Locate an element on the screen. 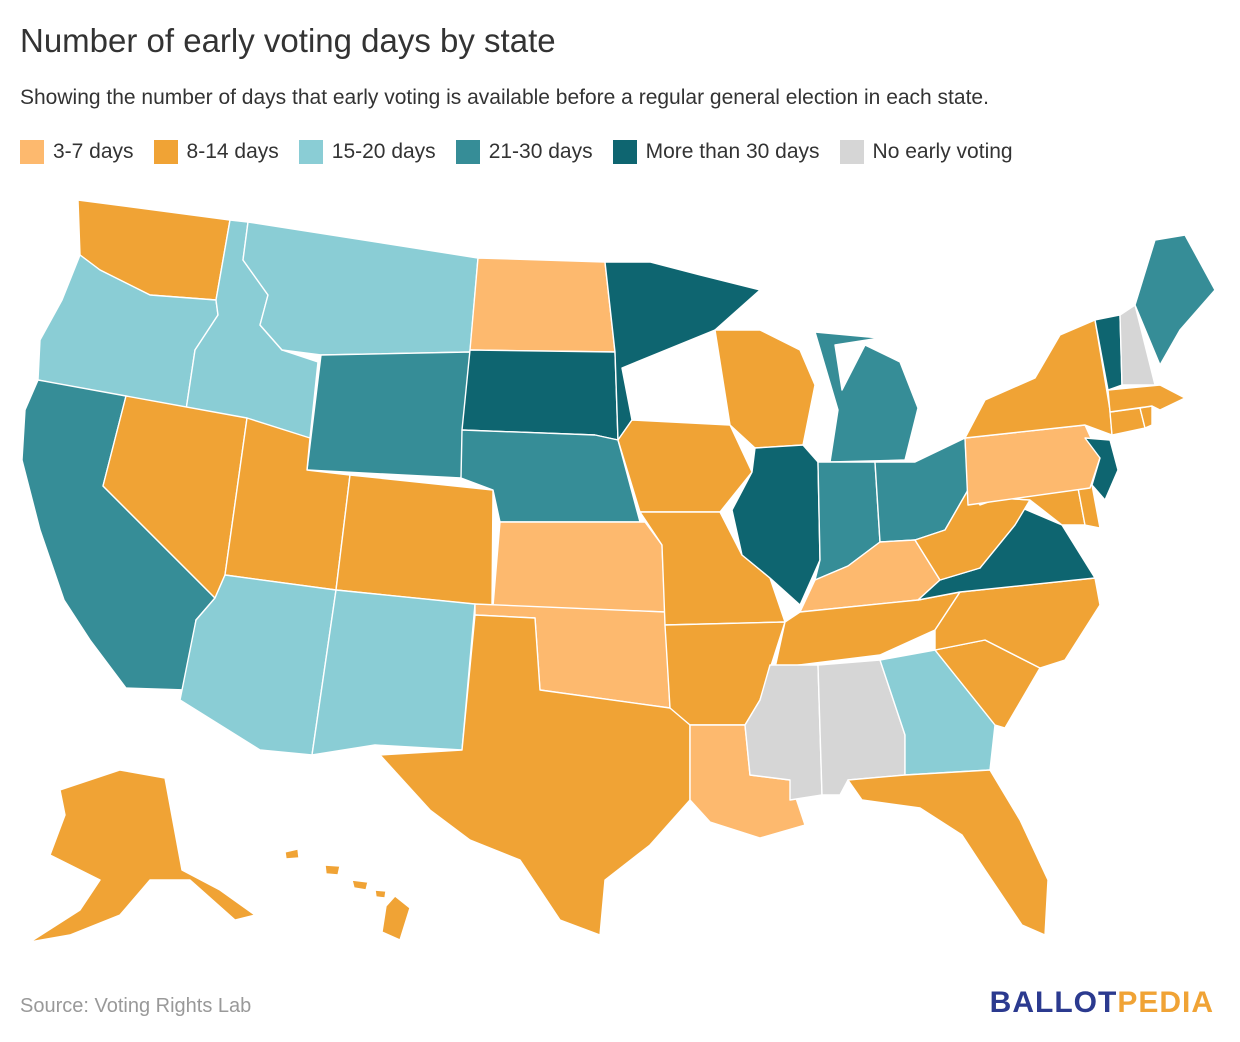 Image resolution: width=1240 pixels, height=1042 pixels. state-MA is located at coordinates (1146, 398).